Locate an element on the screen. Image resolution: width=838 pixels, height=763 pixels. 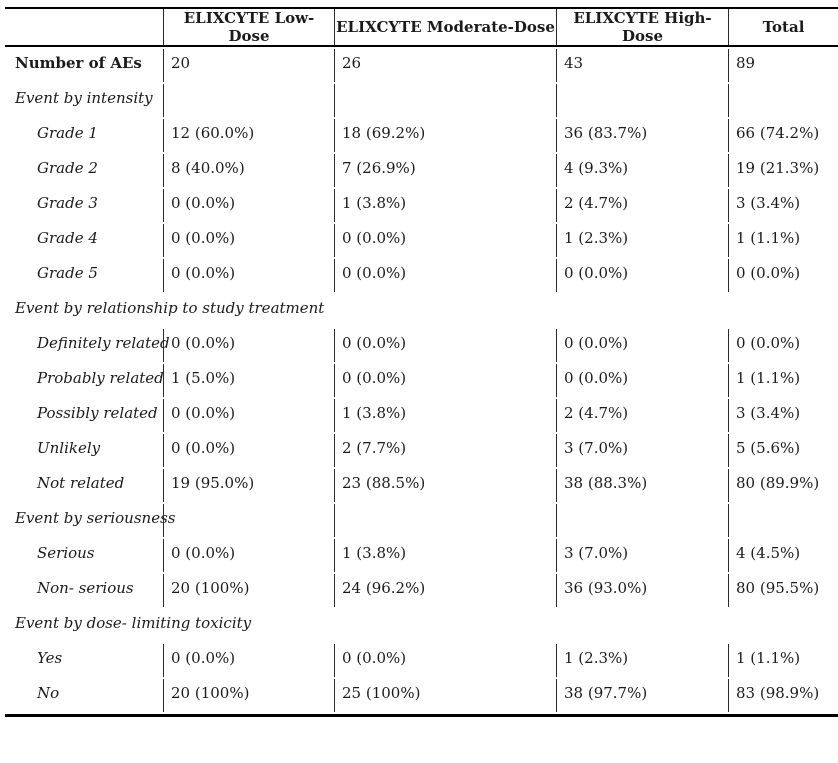
section-label: Event by intensity is located at coordinates (84, 98).